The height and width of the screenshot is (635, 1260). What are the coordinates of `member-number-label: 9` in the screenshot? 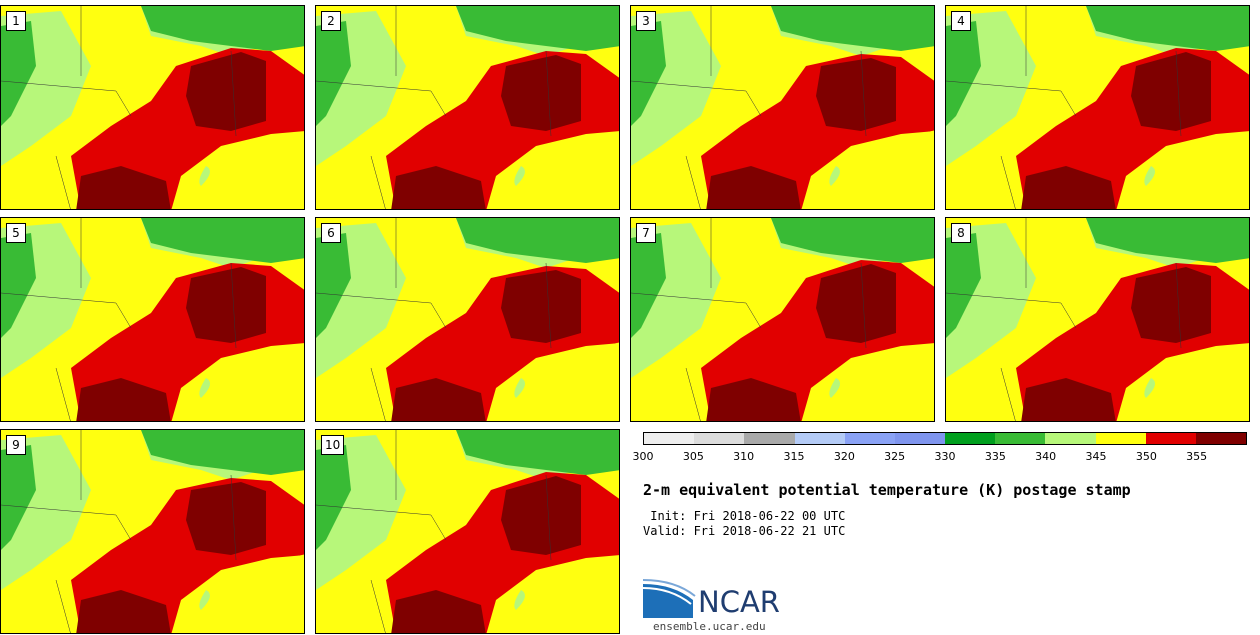 It's located at (16, 445).